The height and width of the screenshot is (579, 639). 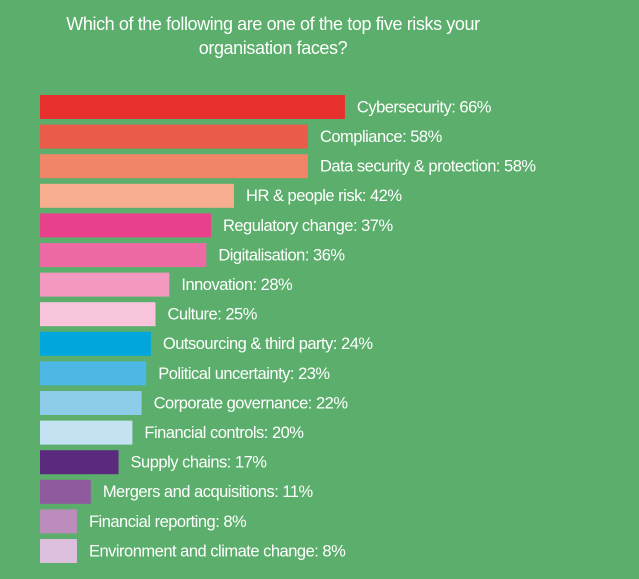 What do you see at coordinates (281, 255) in the screenshot?
I see `bar-label: Digitalisation: 36%` at bounding box center [281, 255].